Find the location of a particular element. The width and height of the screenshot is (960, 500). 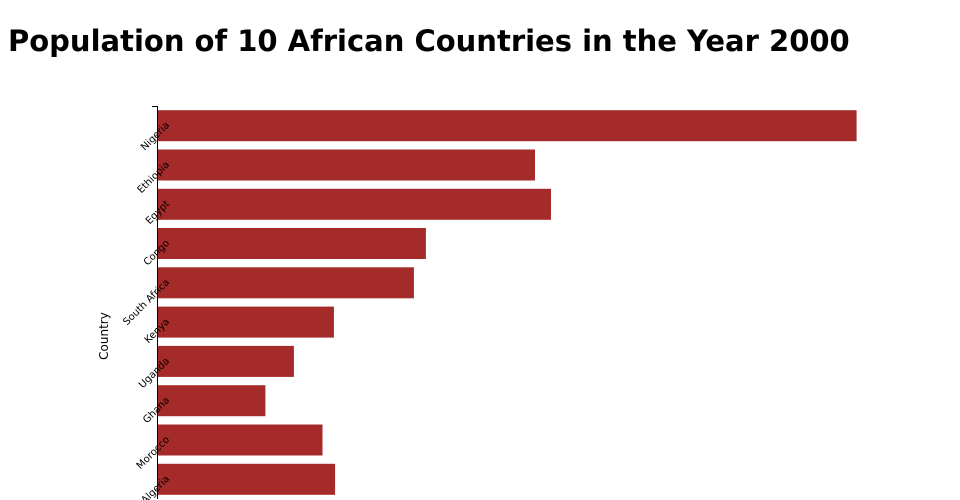

bar-kenya is located at coordinates (246, 322).